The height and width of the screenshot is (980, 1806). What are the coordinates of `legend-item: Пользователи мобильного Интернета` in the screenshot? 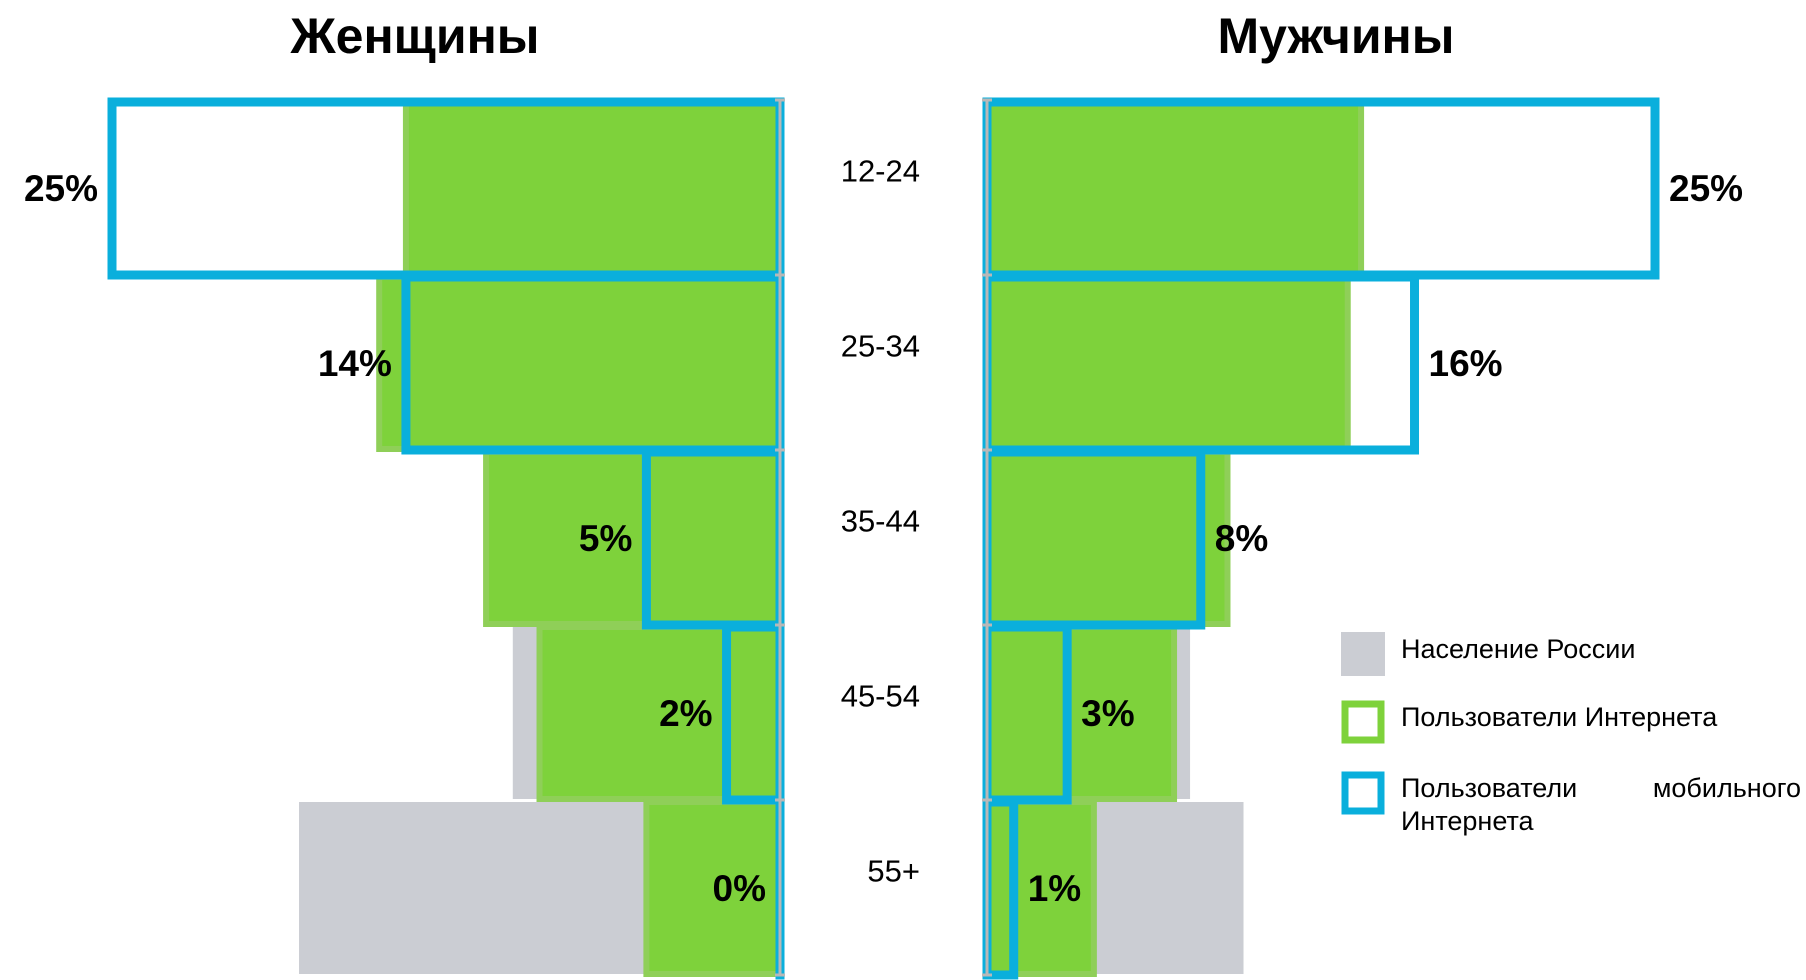 It's located at (1601, 805).